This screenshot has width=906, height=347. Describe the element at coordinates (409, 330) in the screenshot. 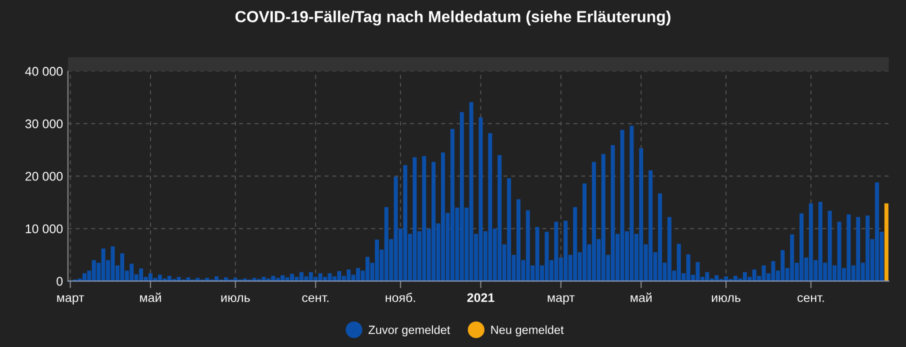

I see `legend-label: Zuvor gemeldet` at that location.